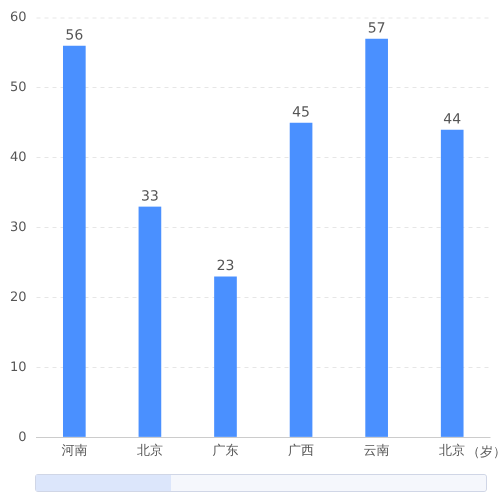  I want to click on data-label: 57, so click(377, 28).